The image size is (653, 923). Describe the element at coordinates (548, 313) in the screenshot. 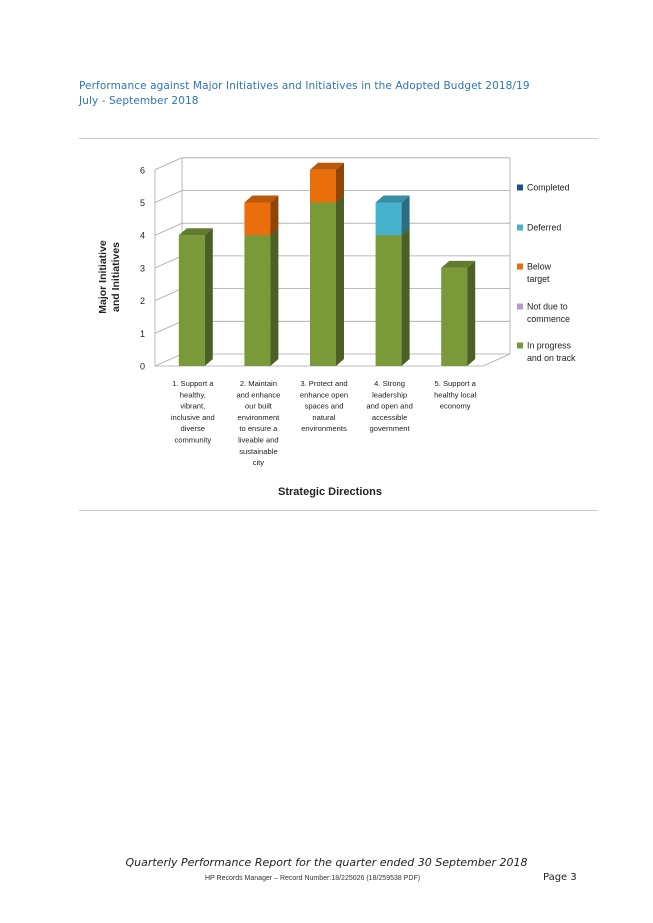

I see `legend-label: Not due to commence` at that location.